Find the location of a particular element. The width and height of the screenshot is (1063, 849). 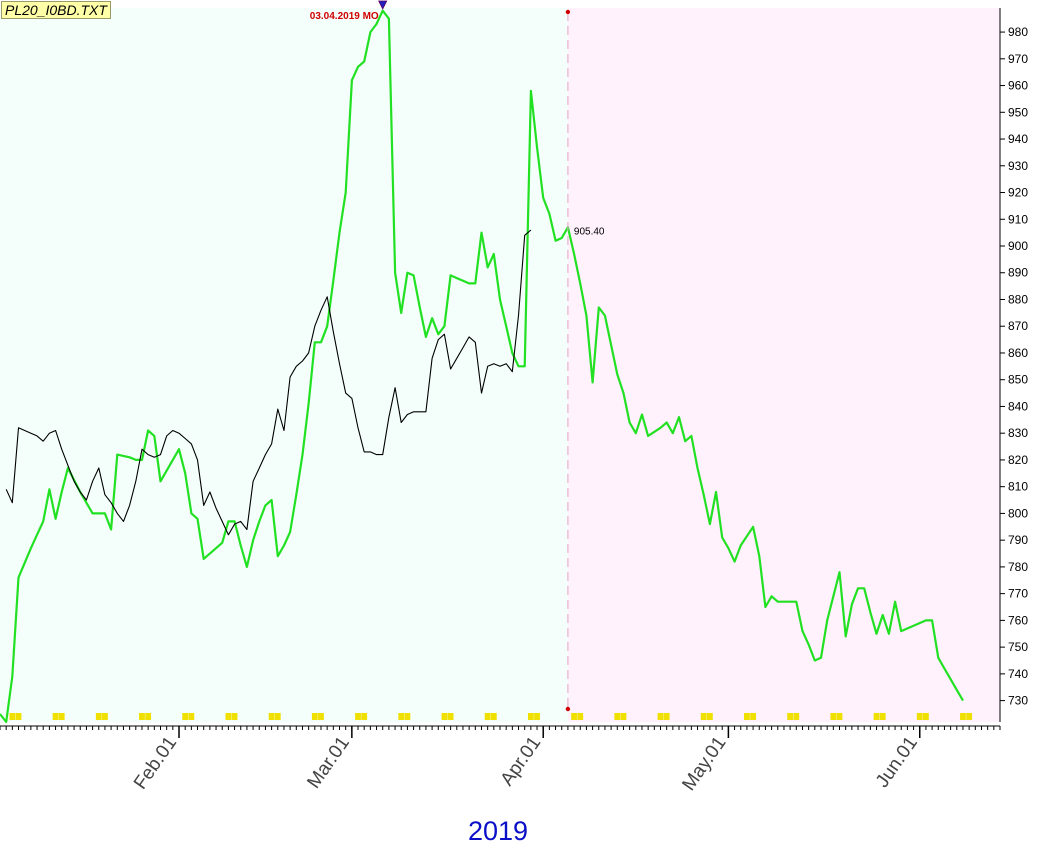

y-tick-label: 940 is located at coordinates (1018, 139).